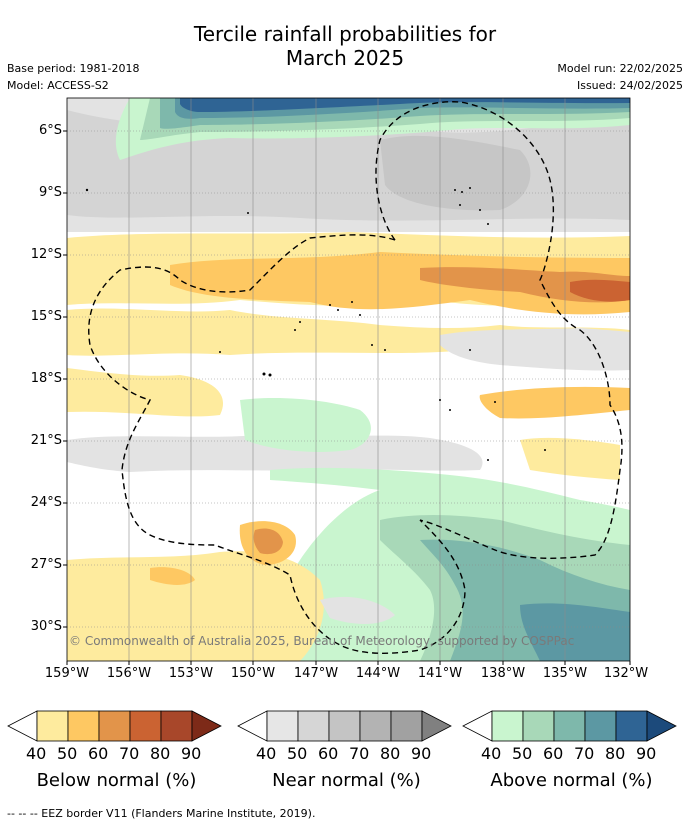 The width and height of the screenshot is (690, 827). Describe the element at coordinates (345, 34) in the screenshot. I see `title-line-1: Tercile rainfall probabilities for` at that location.